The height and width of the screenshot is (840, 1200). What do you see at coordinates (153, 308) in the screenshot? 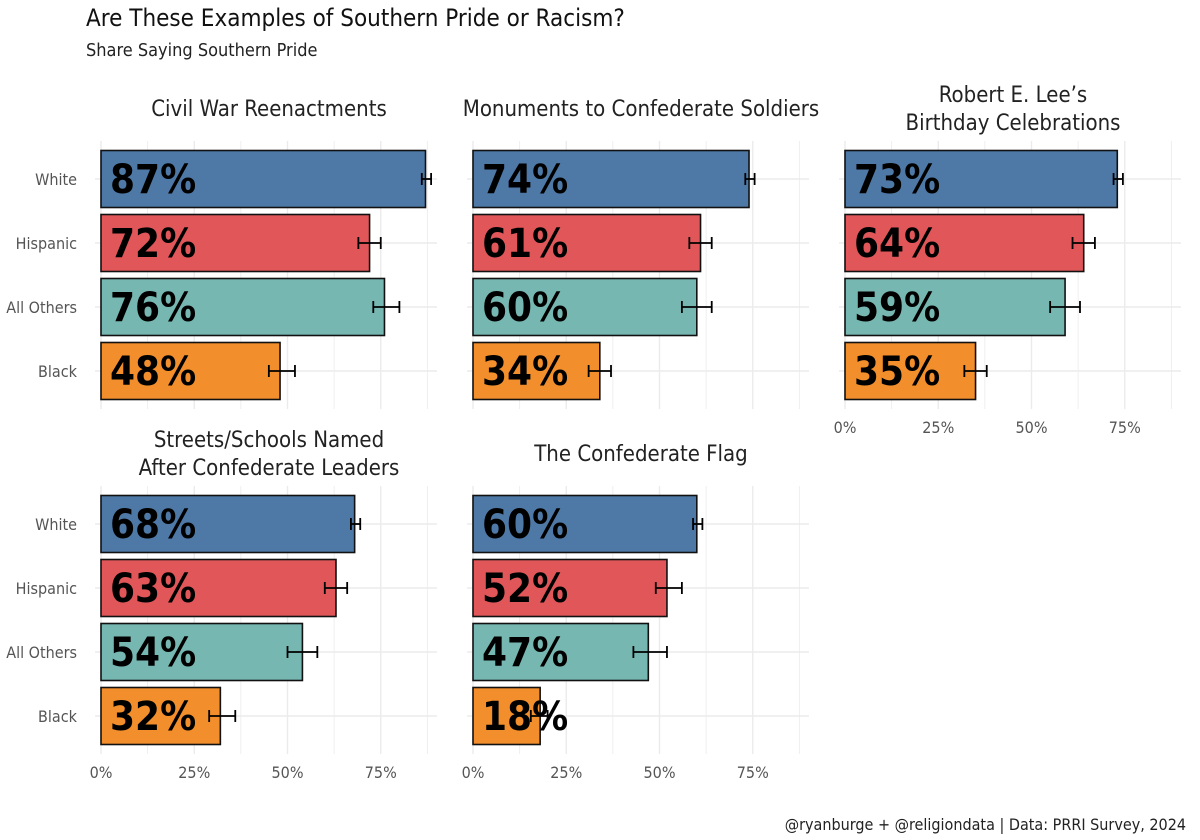
I see `bar-value-label: 76%` at bounding box center [153, 308].